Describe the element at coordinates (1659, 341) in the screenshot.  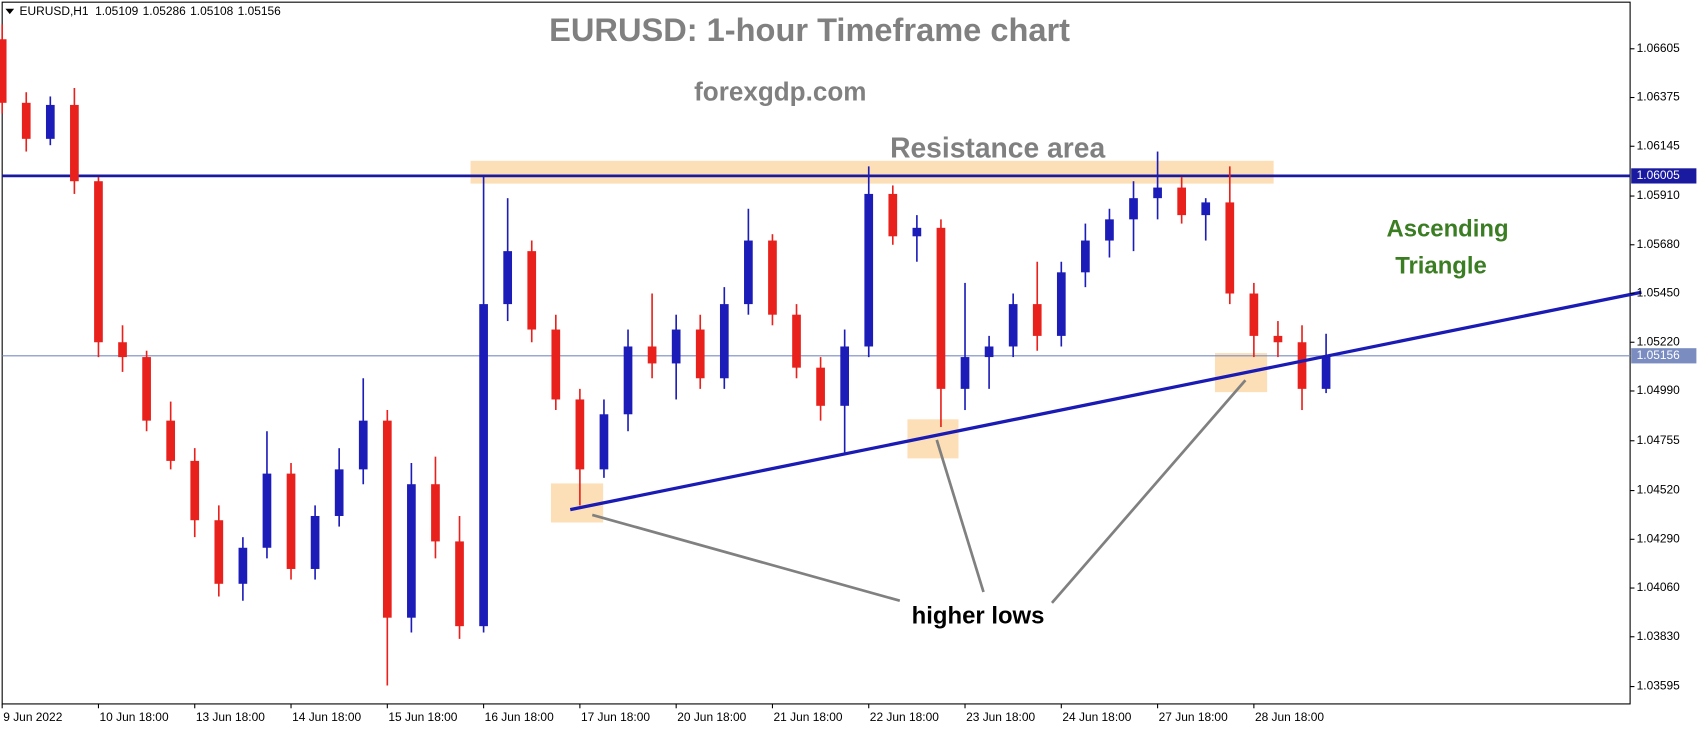
I see `y-tick-label: 1.05220` at that location.